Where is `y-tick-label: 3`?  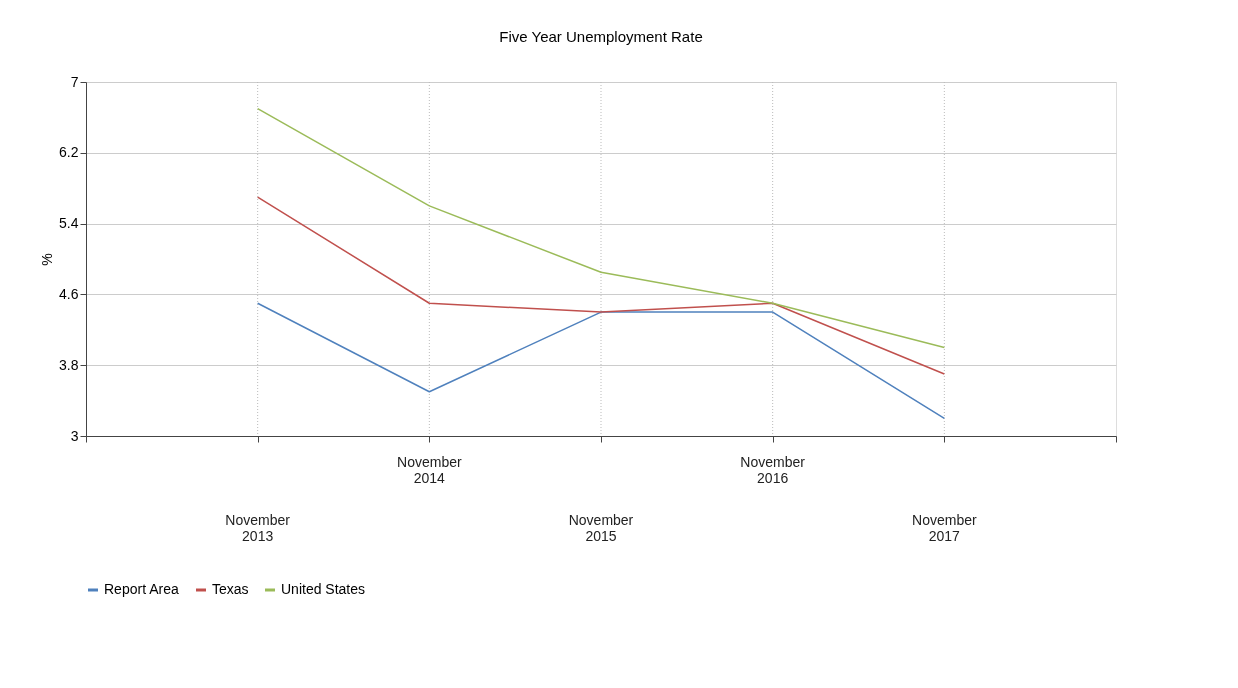
y-tick-label: 3 is located at coordinates (74, 435).